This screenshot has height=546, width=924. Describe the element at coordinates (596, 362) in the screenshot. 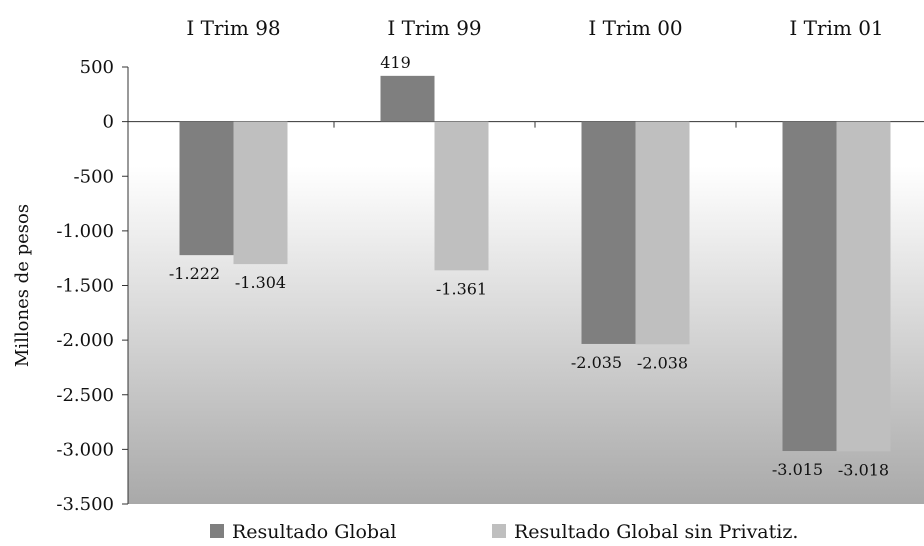

I see `data-label: -2.035` at that location.